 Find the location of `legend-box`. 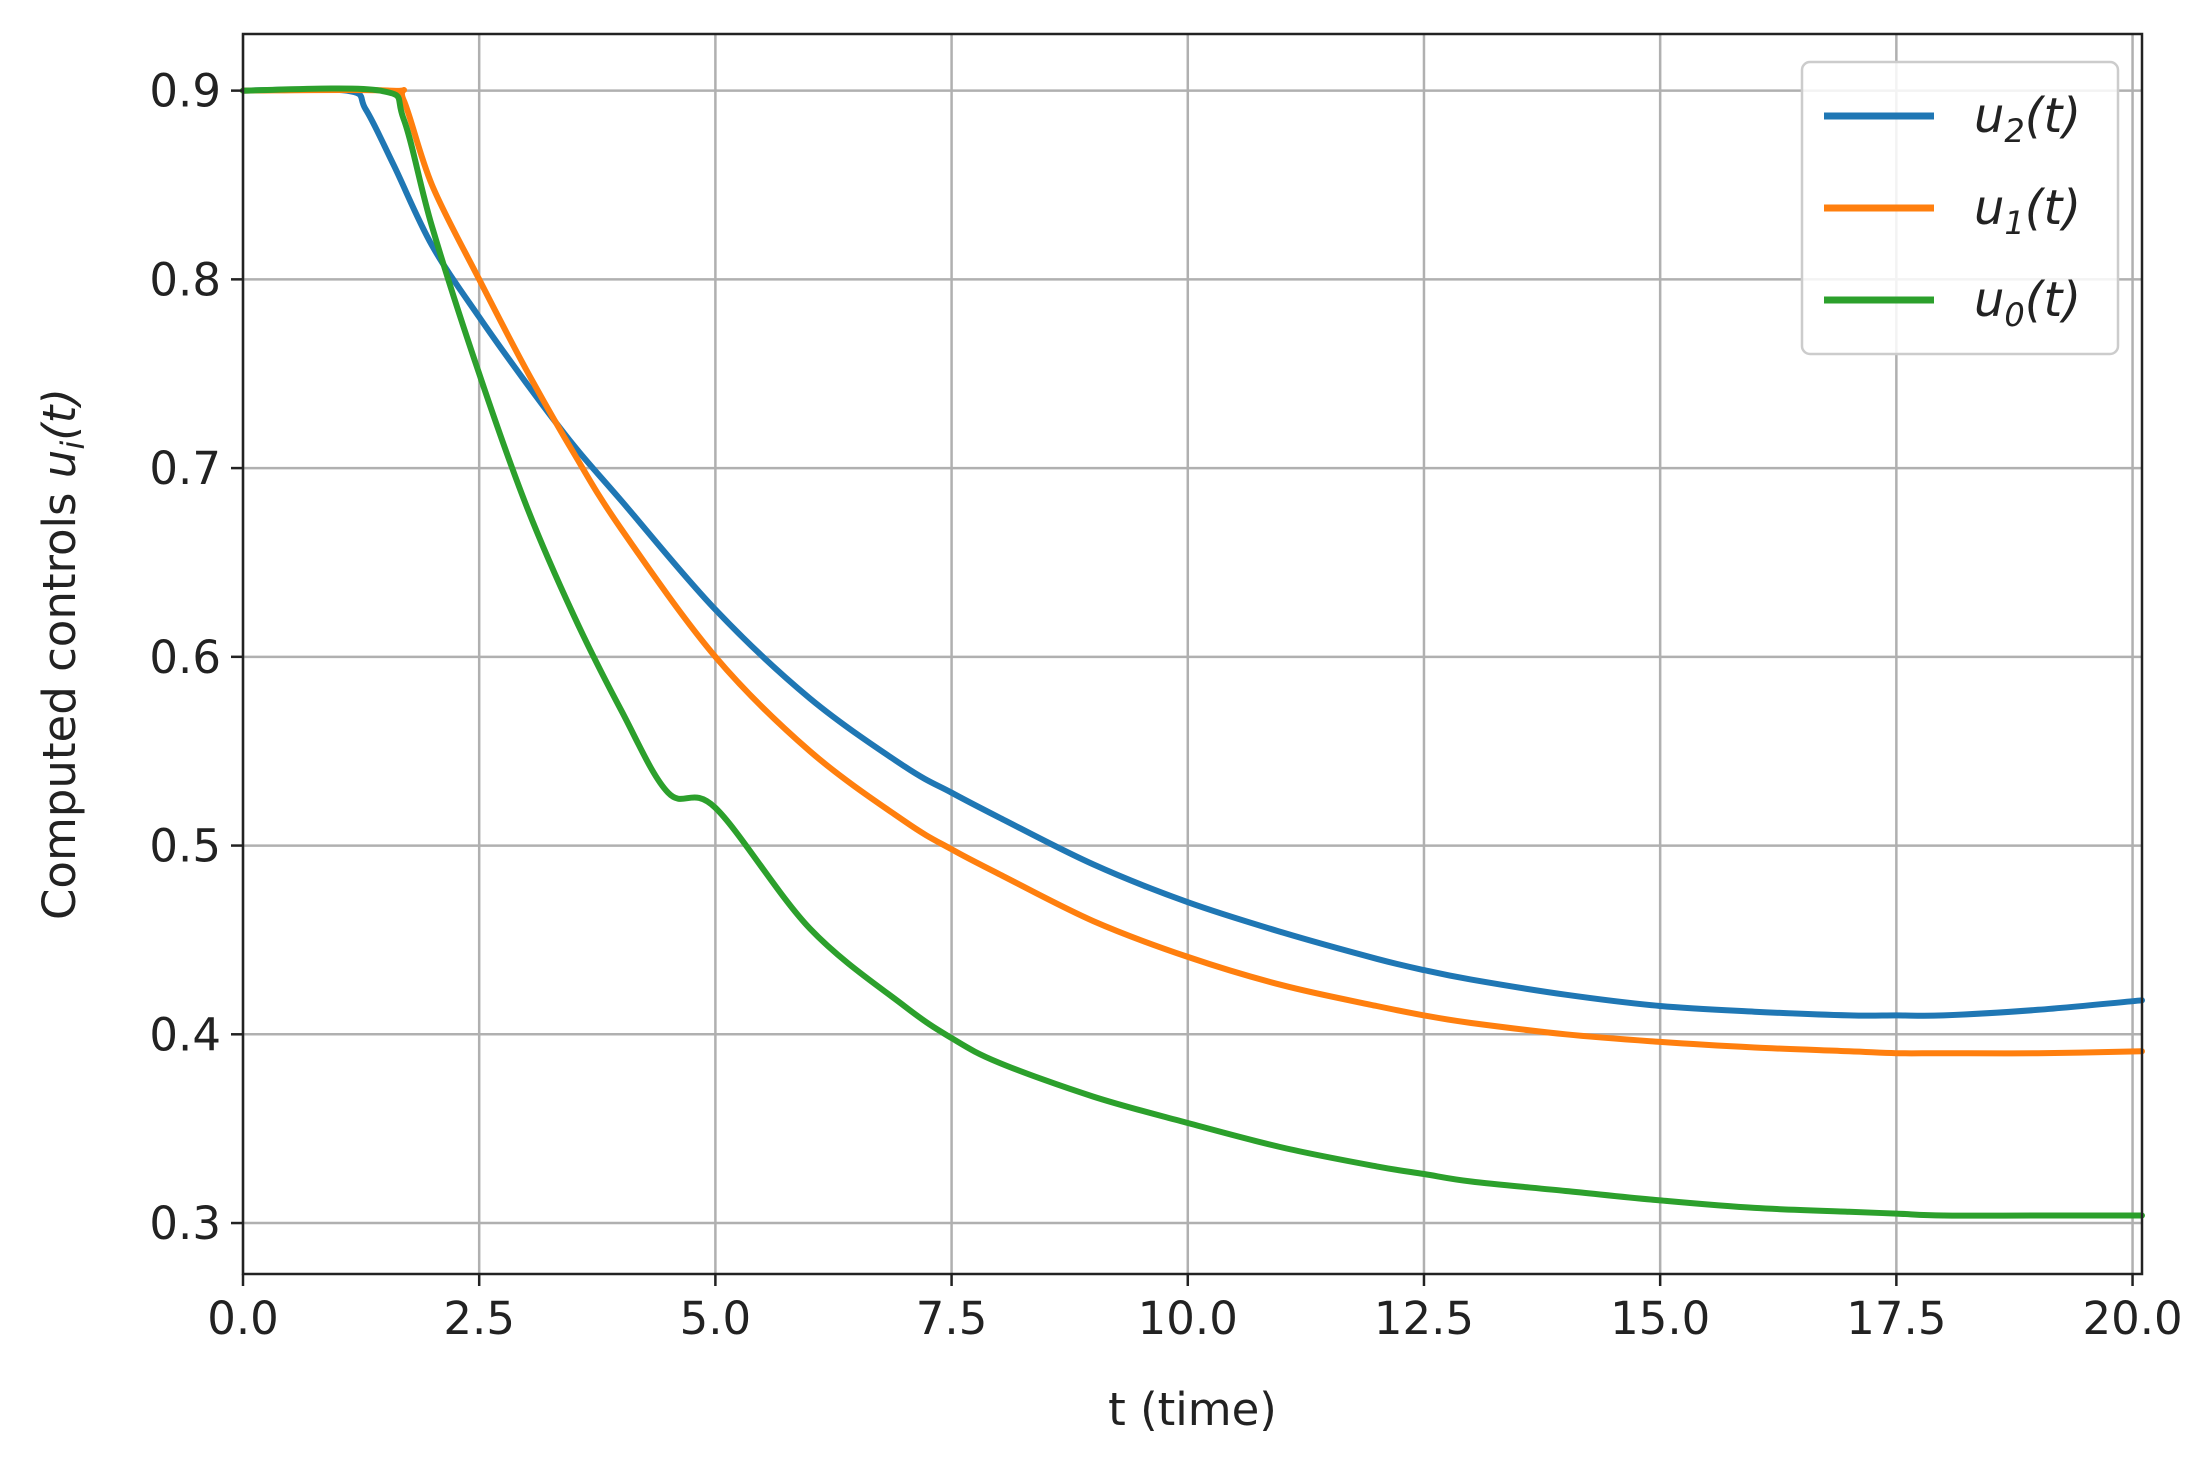

legend-box is located at coordinates (1960, 208).